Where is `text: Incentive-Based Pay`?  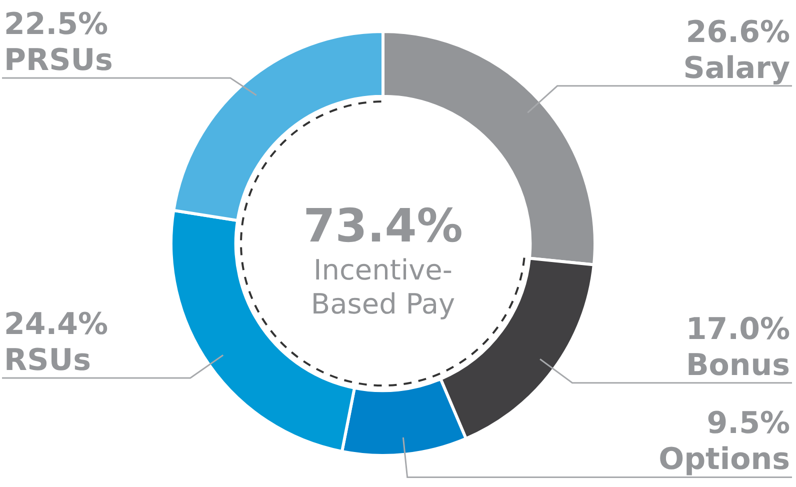 text: Incentive-Based Pay is located at coordinates (383, 287).